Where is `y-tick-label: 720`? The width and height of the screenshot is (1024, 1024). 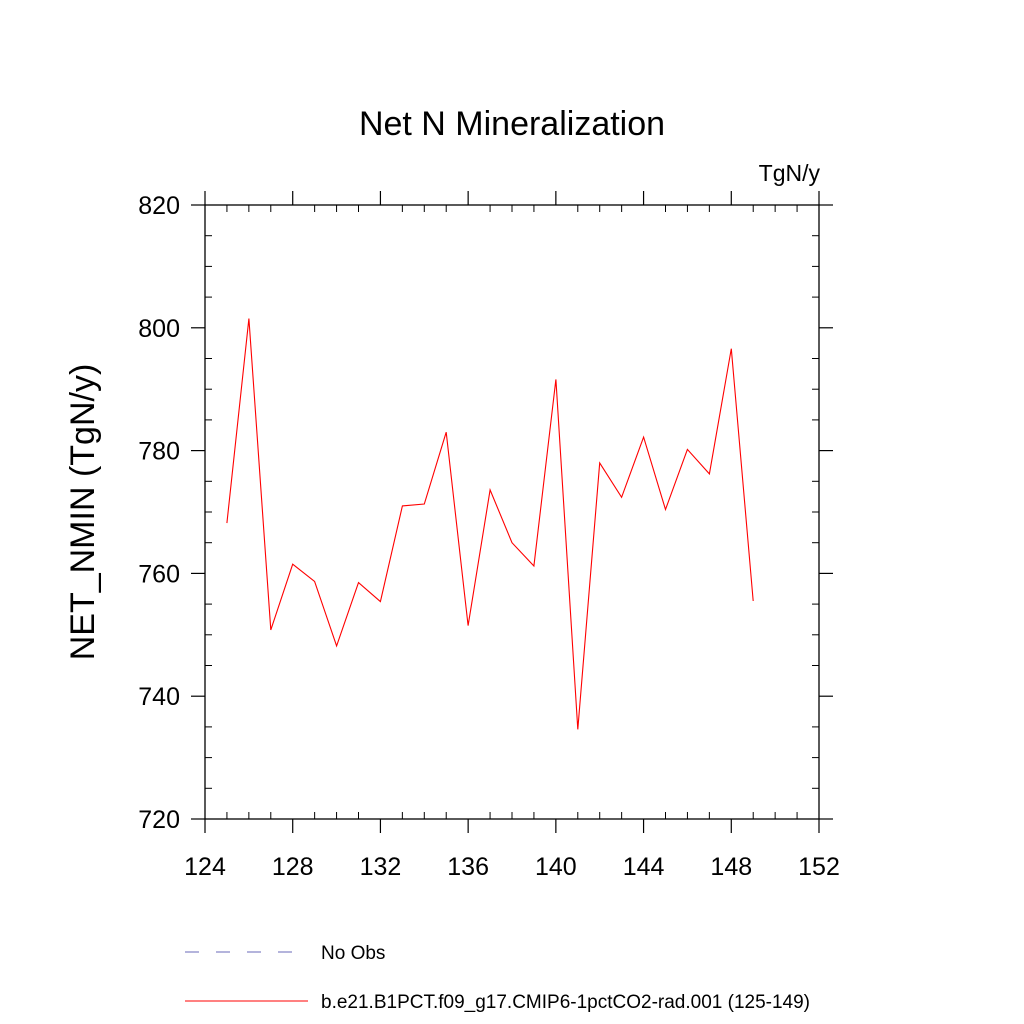 y-tick-label: 720 is located at coordinates (159, 820).